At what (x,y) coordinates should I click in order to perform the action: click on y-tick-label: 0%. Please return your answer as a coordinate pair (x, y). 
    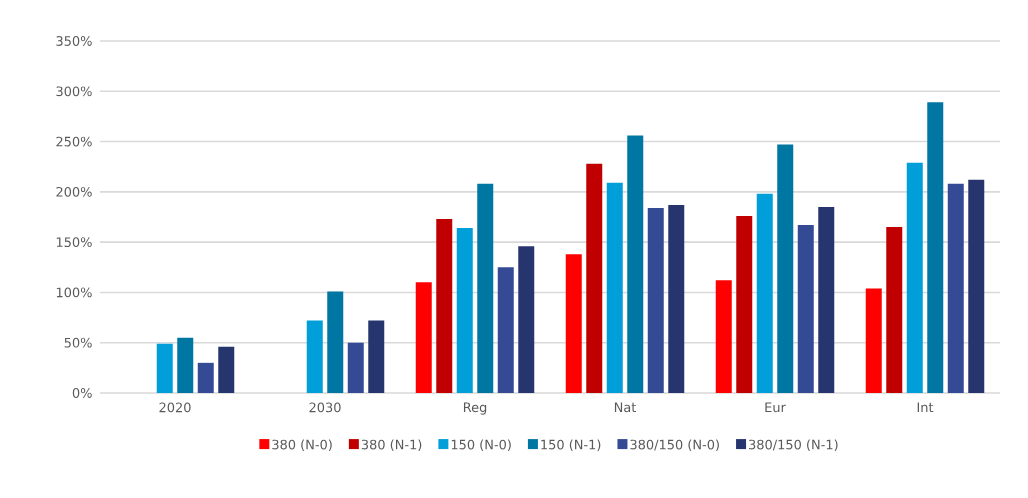
    Looking at the image, I should click on (82, 393).